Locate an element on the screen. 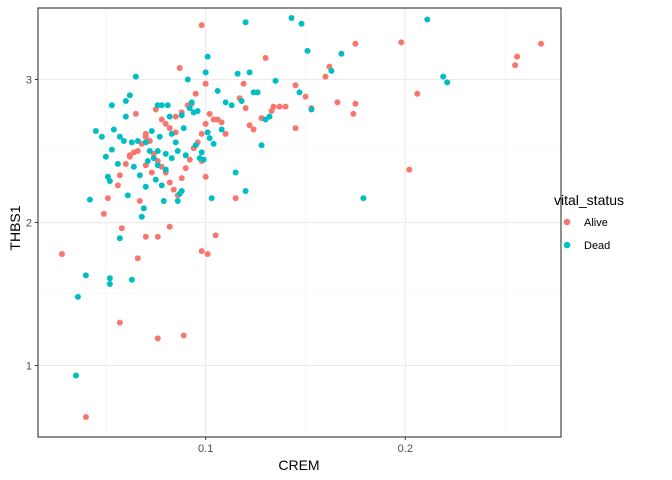 This screenshot has height=480, width=672. legend-label-alive: Alive is located at coordinates (596, 223).